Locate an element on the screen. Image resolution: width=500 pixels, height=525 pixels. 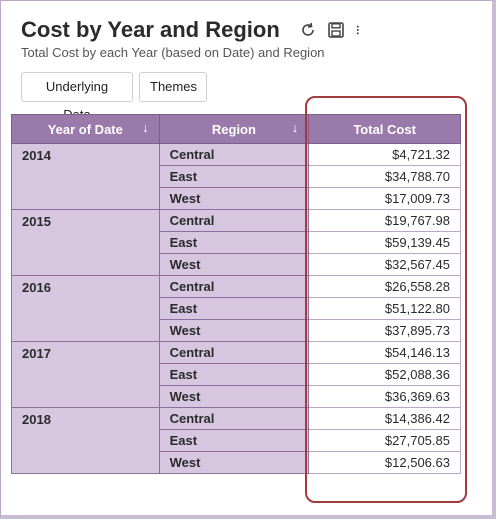
table-row: West $37,895.73 is located at coordinates (236, 330).